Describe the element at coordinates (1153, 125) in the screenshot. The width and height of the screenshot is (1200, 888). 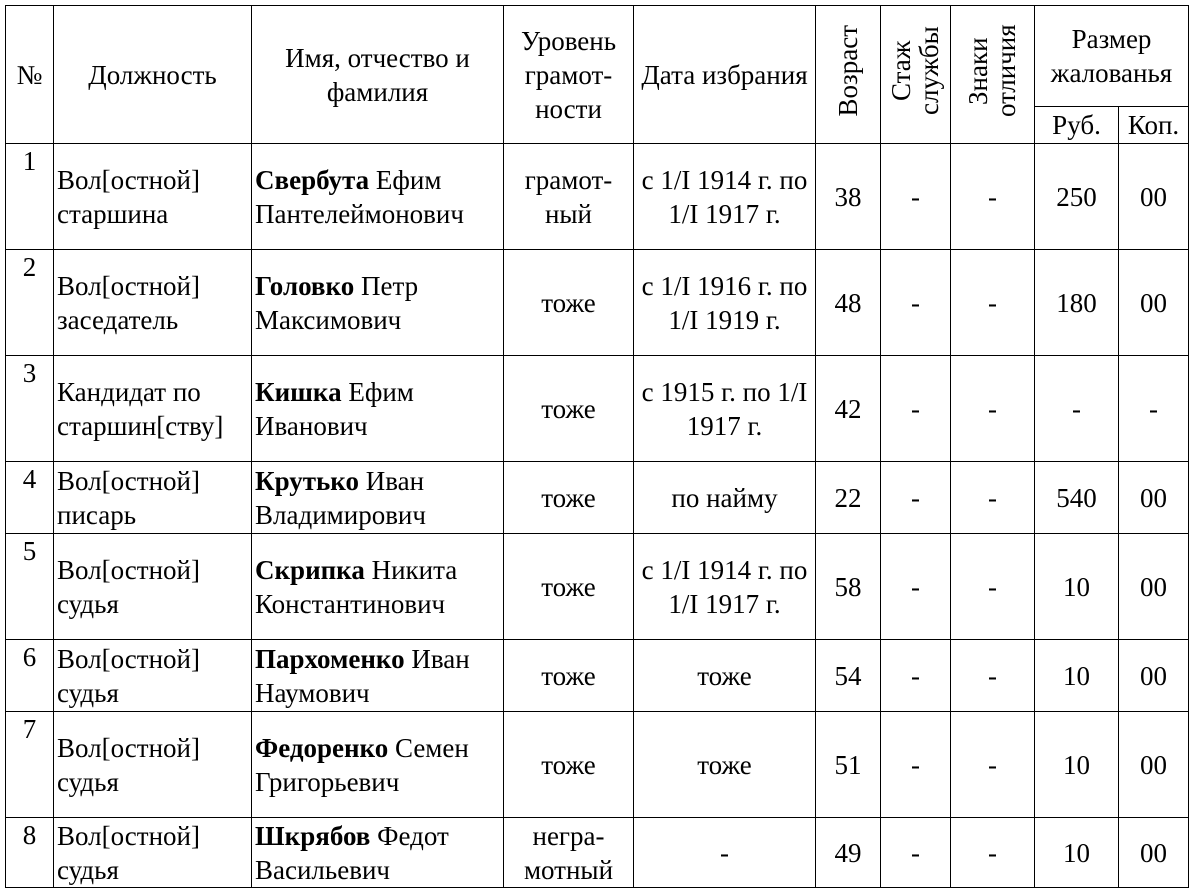
I see `header-kop: Коп.` at that location.